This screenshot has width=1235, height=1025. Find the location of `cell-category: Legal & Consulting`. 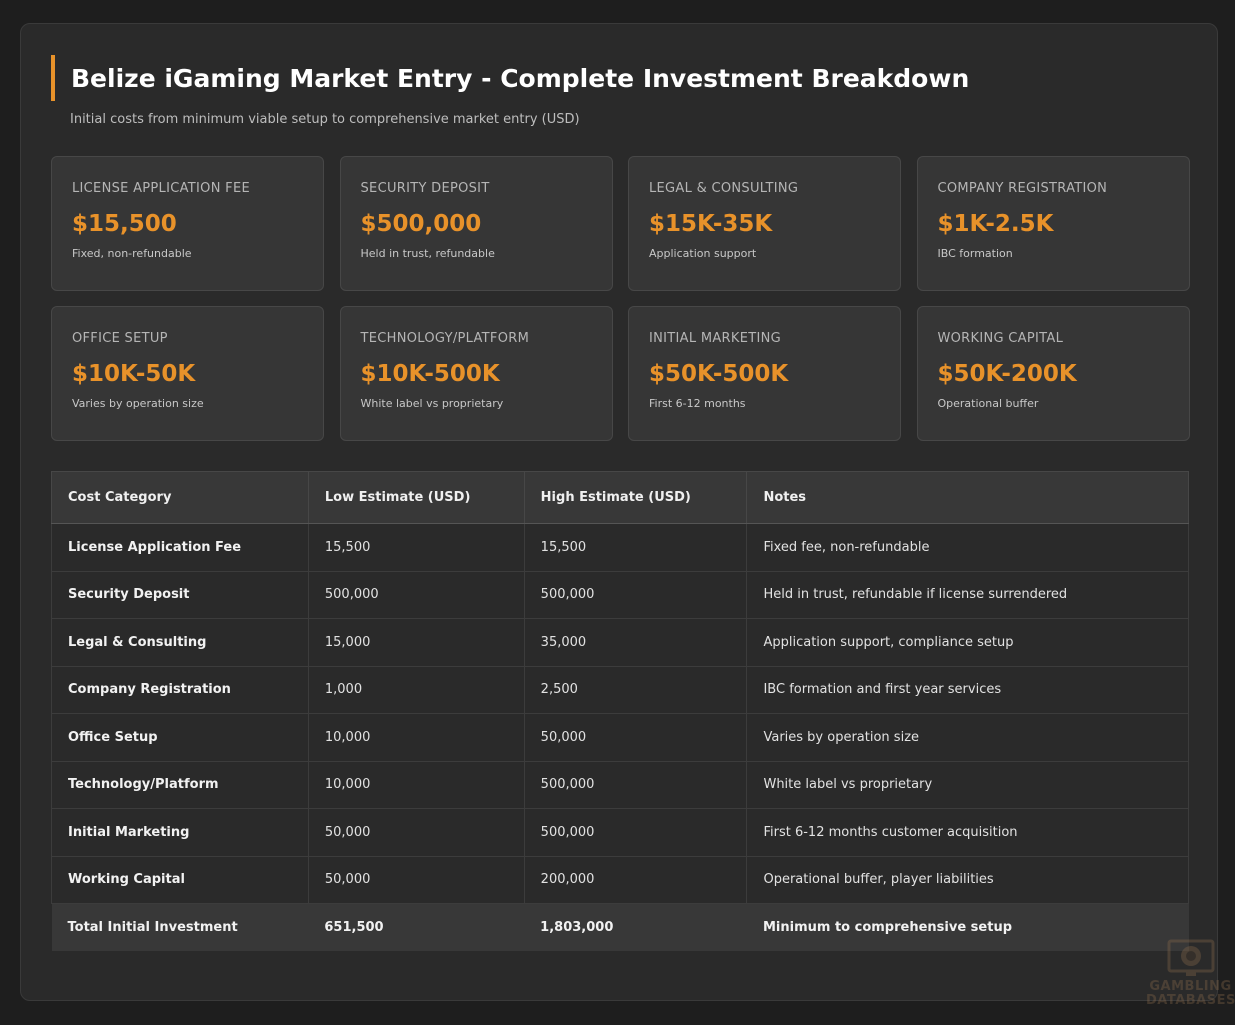

cell-category: Legal & Consulting is located at coordinates (180, 642).